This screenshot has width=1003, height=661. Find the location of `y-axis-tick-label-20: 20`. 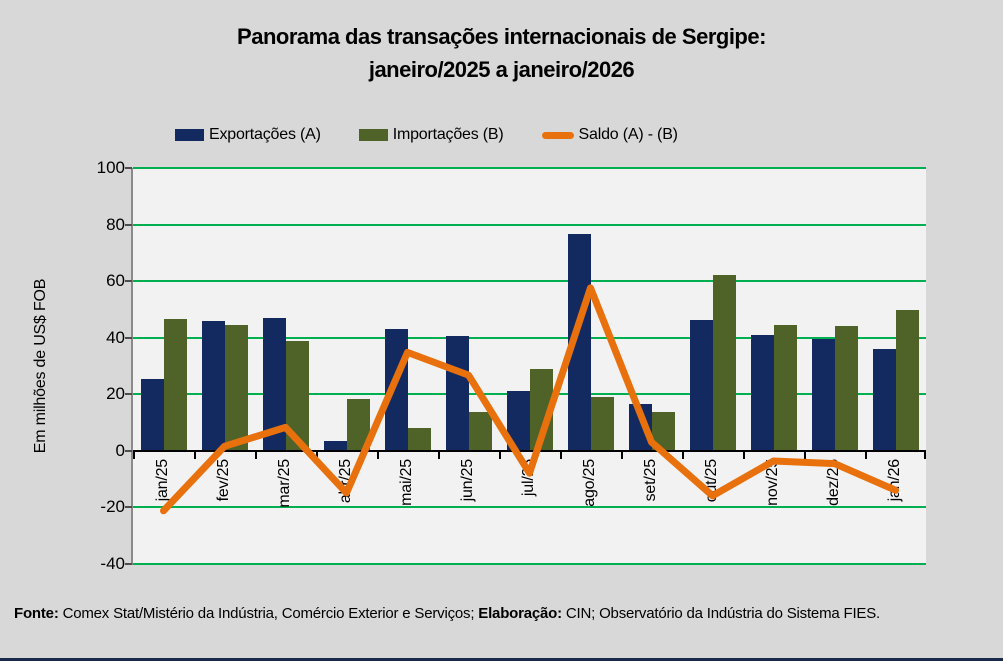

y-axis-tick-label-20: 20 is located at coordinates (115, 394).